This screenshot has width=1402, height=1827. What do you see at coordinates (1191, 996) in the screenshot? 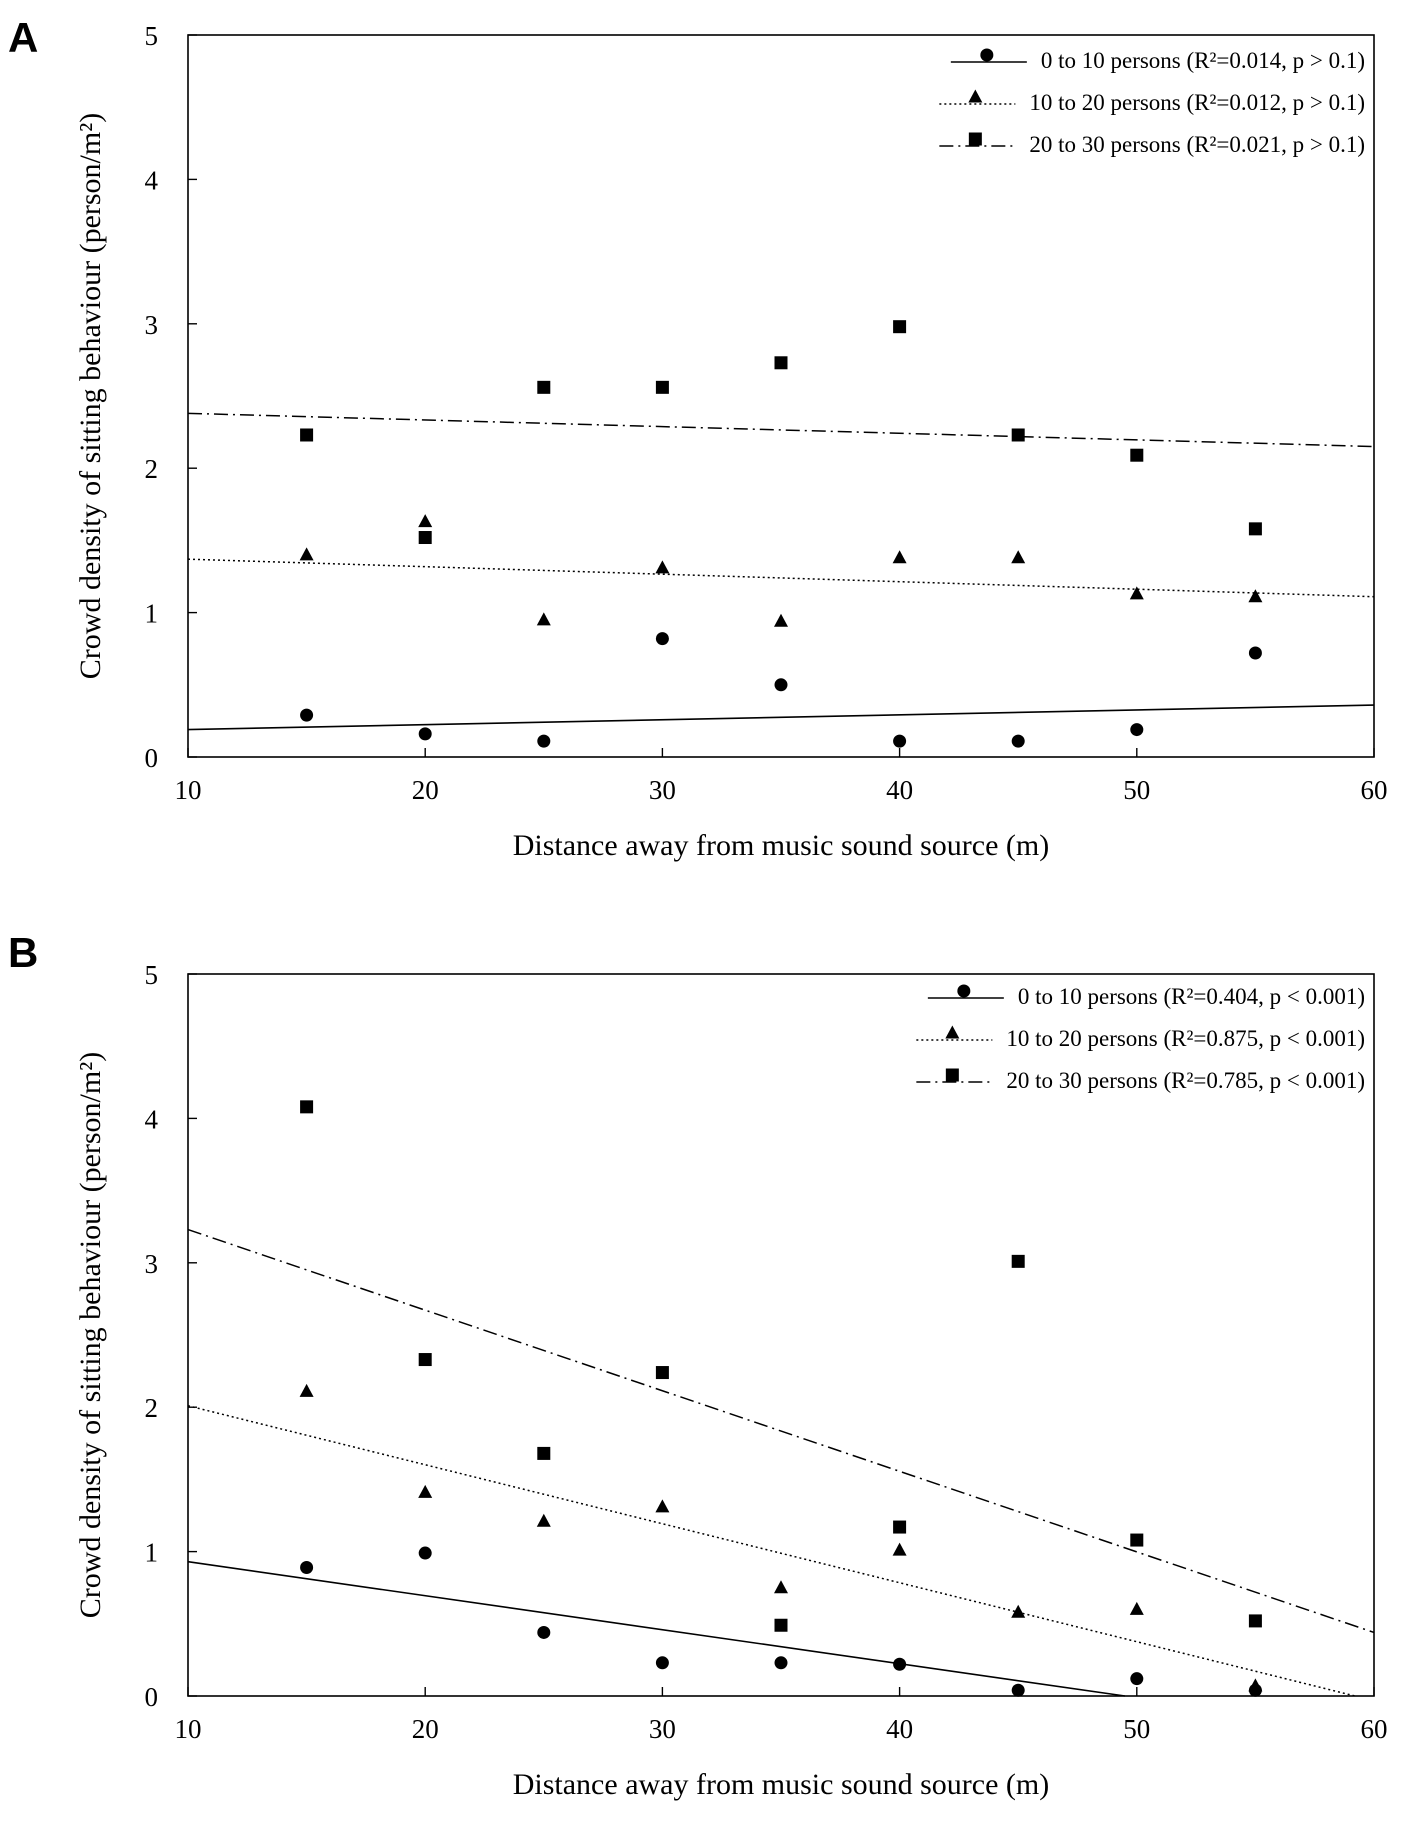
I see `legend-entry-text: 0 to 10 persons (R²=0.404, p < 0.001)` at bounding box center [1191, 996].